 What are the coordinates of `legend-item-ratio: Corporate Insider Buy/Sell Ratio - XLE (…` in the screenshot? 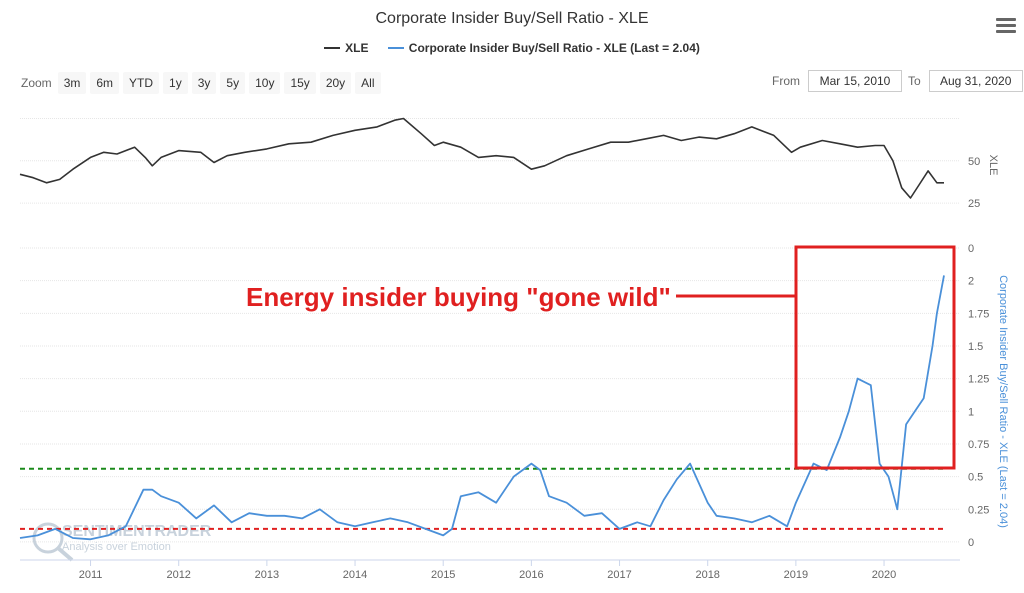 It's located at (543, 48).